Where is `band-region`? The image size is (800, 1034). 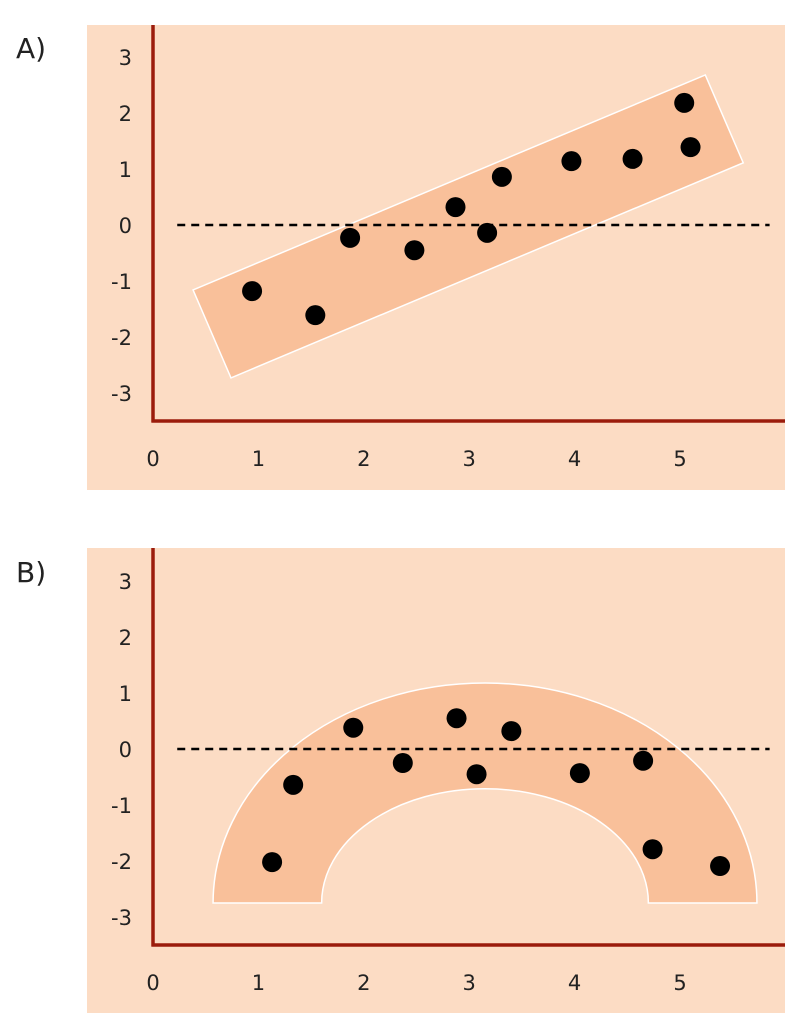
band-region is located at coordinates (485, 793).